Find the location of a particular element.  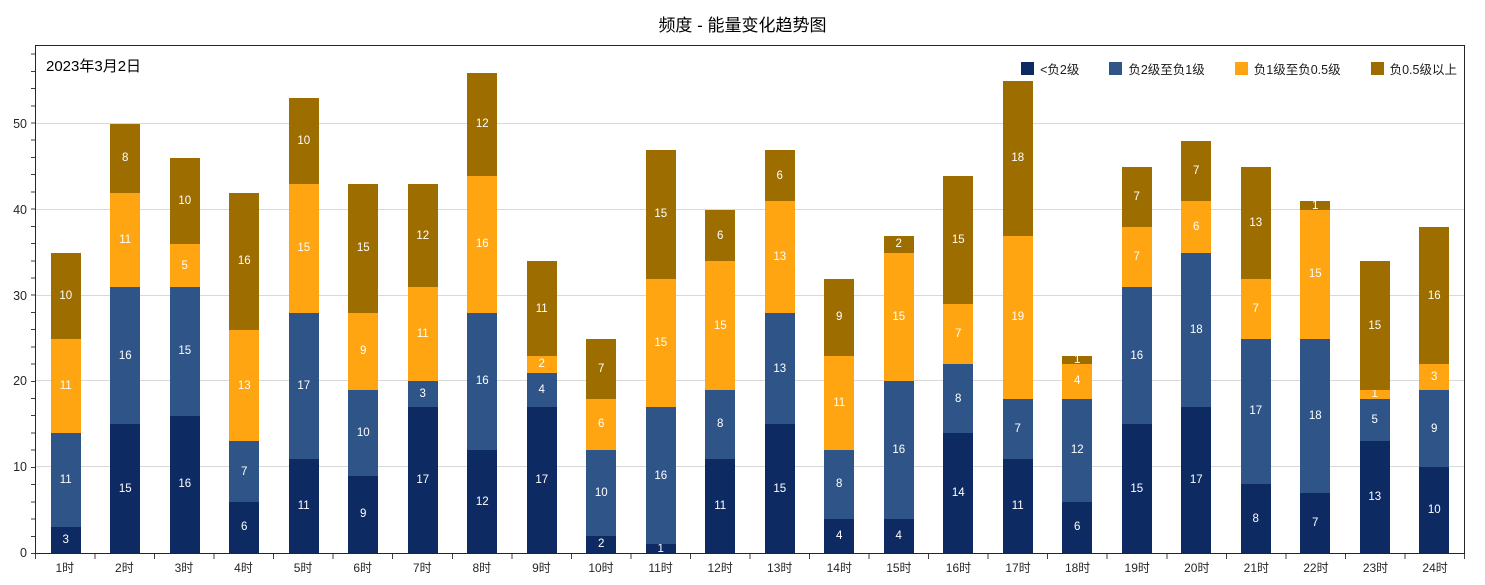

bar-21时: 8 17 7 13 is located at coordinates (1255, 359).